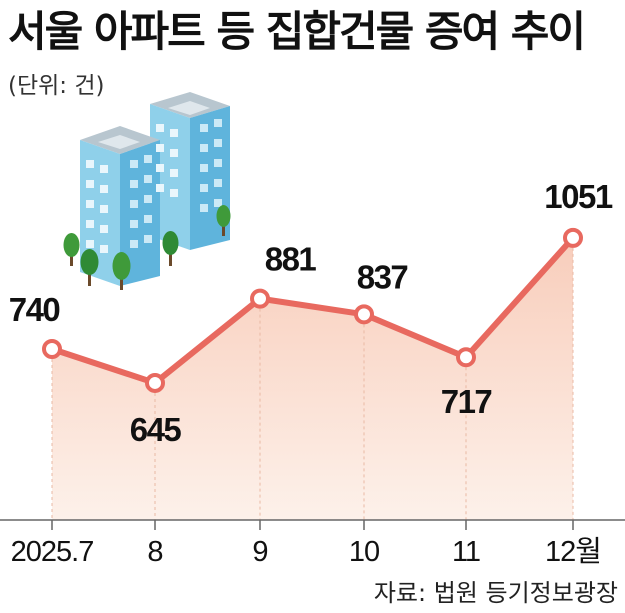 The image size is (625, 613). Describe the element at coordinates (466, 552) in the screenshot. I see `x-tick-label-4: 11` at that location.